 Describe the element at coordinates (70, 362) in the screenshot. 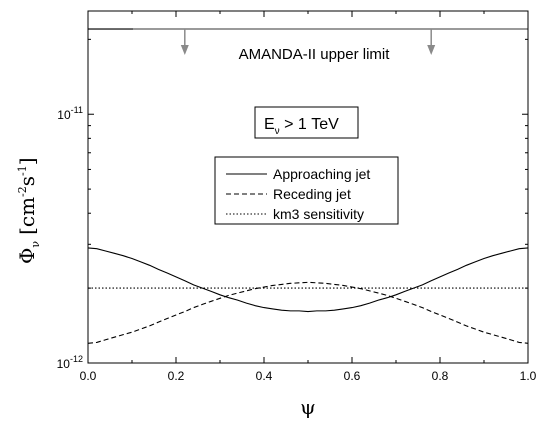

I see `y-tick-label: 10-12` at that location.